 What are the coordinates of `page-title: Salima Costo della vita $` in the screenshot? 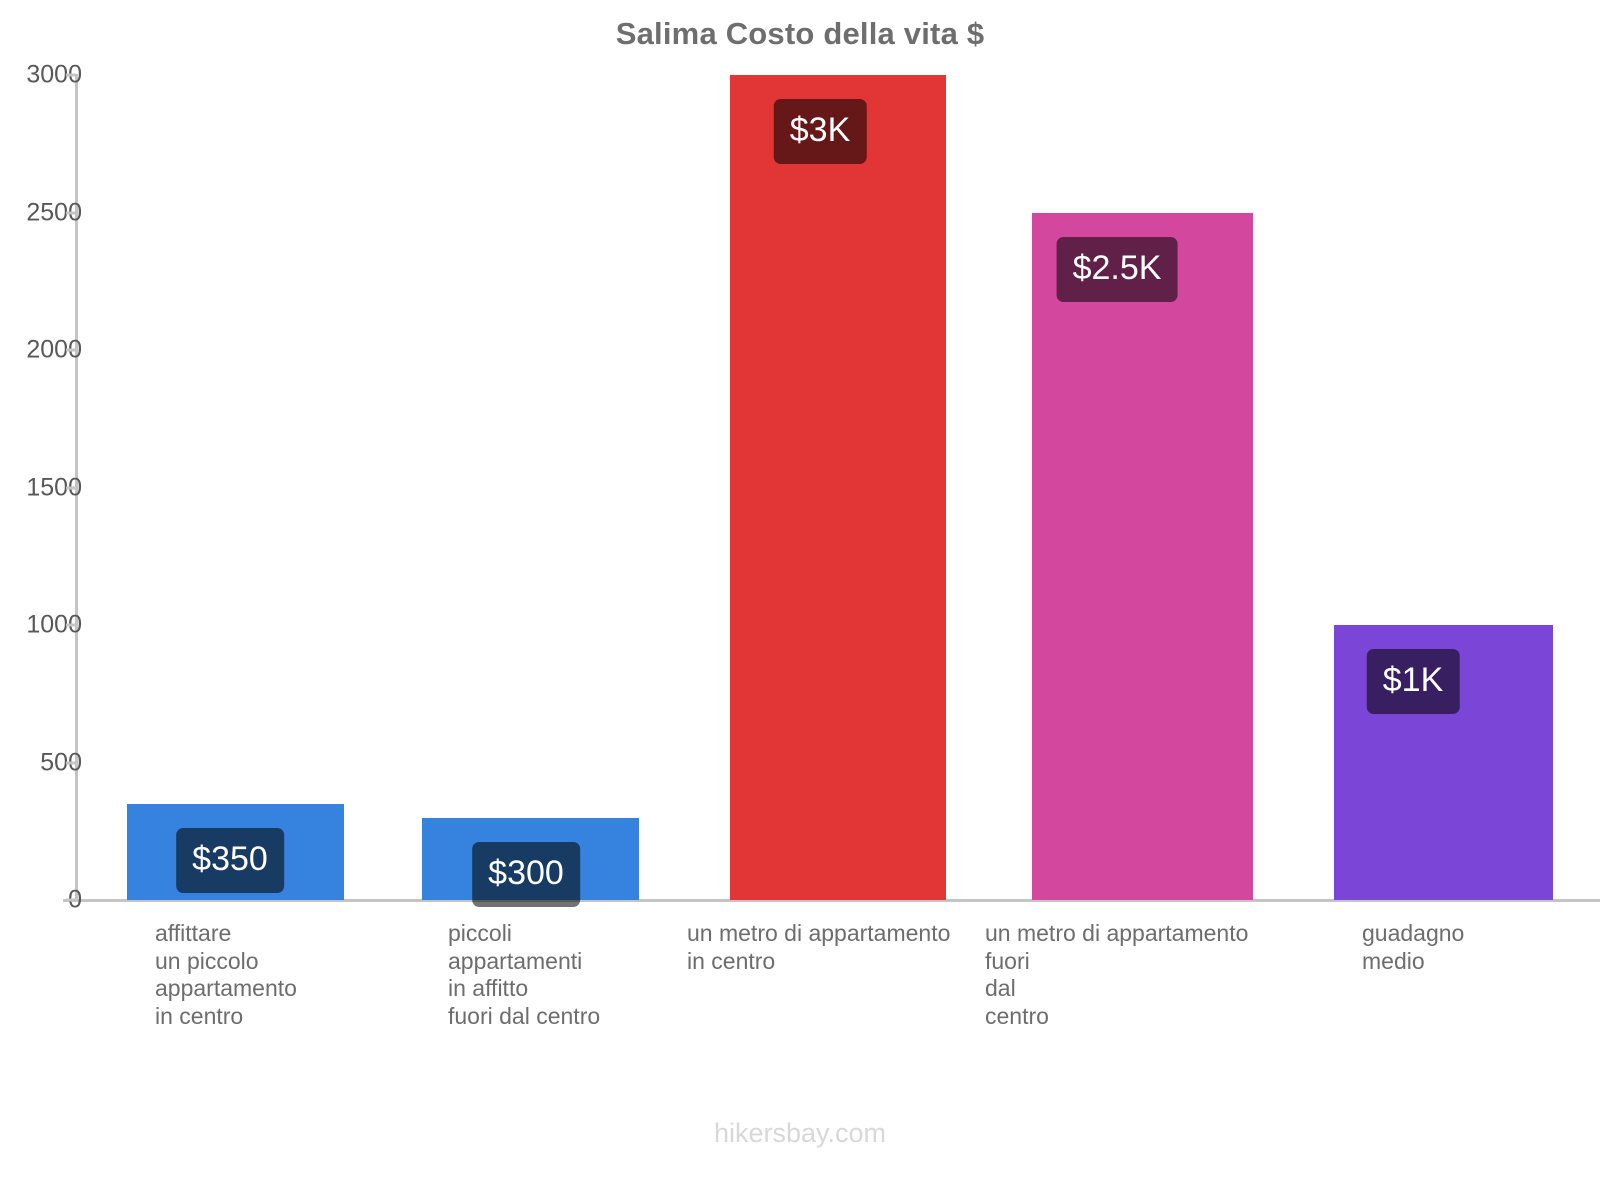 It's located at (800, 33).